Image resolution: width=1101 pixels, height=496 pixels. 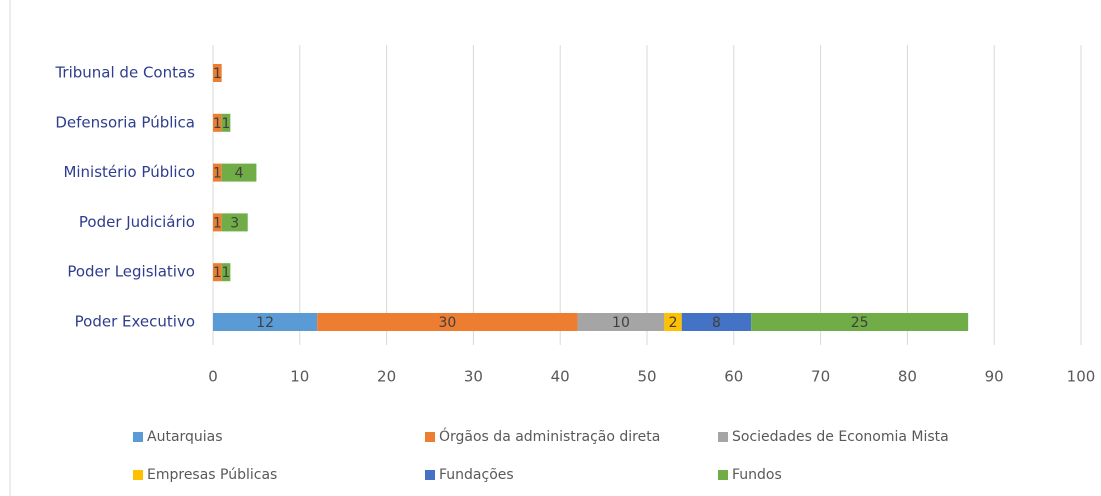 What do you see at coordinates (907, 377) in the screenshot?
I see `x-tick-label: 80` at bounding box center [907, 377].